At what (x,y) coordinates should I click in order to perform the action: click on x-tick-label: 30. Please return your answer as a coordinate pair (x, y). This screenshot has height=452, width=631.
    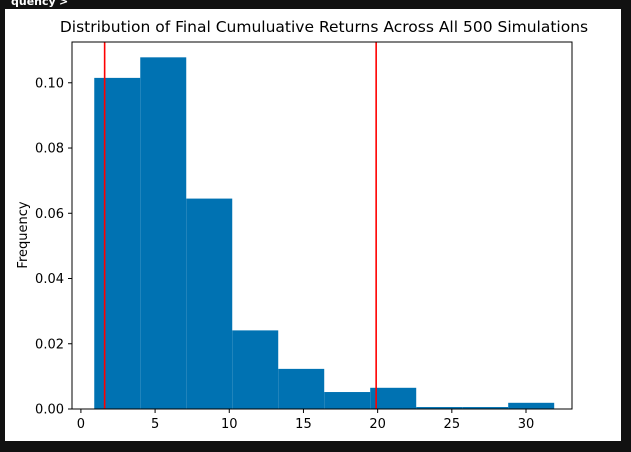
    Looking at the image, I should click on (526, 424).